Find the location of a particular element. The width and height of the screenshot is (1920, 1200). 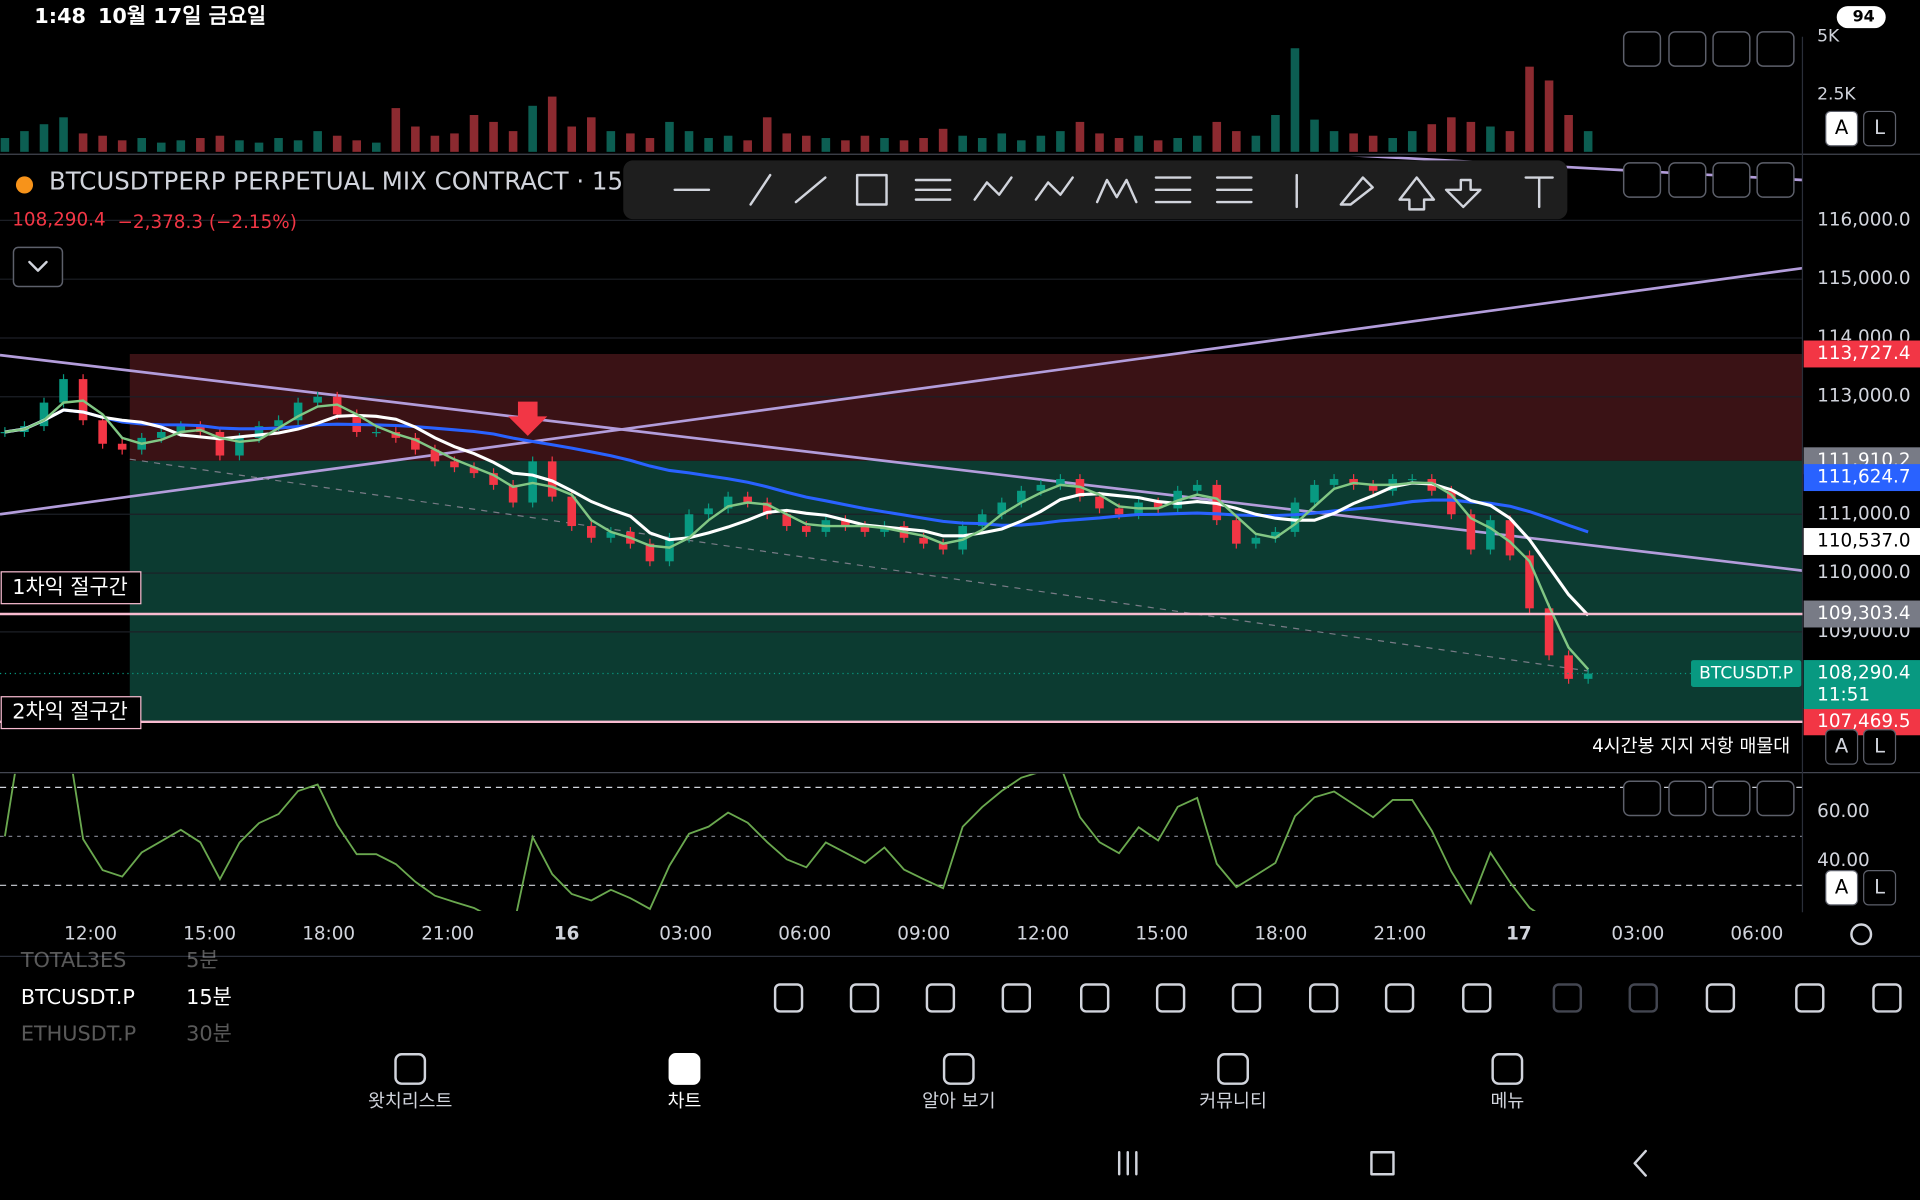

status-date: 10월 17일 금요일 is located at coordinates (182, 16).